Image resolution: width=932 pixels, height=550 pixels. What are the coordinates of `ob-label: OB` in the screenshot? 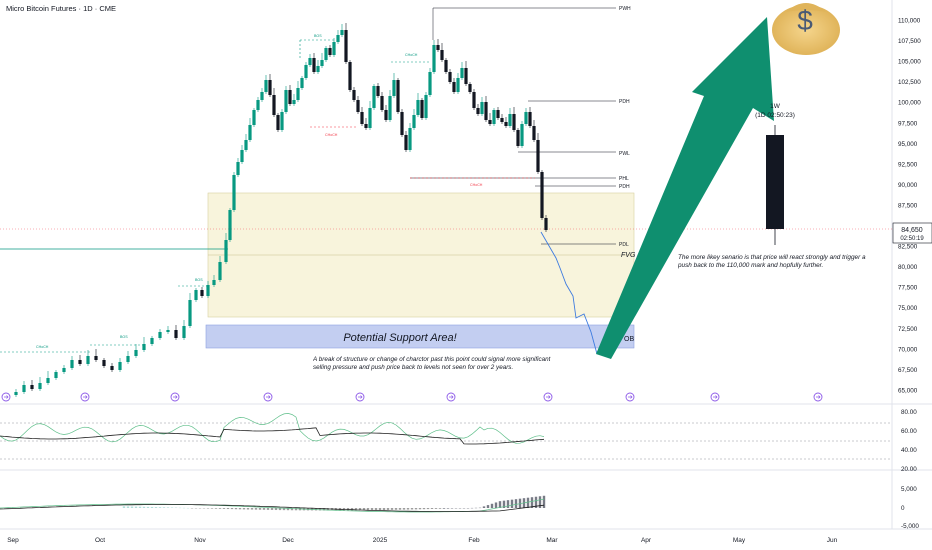 It's located at (629, 339).